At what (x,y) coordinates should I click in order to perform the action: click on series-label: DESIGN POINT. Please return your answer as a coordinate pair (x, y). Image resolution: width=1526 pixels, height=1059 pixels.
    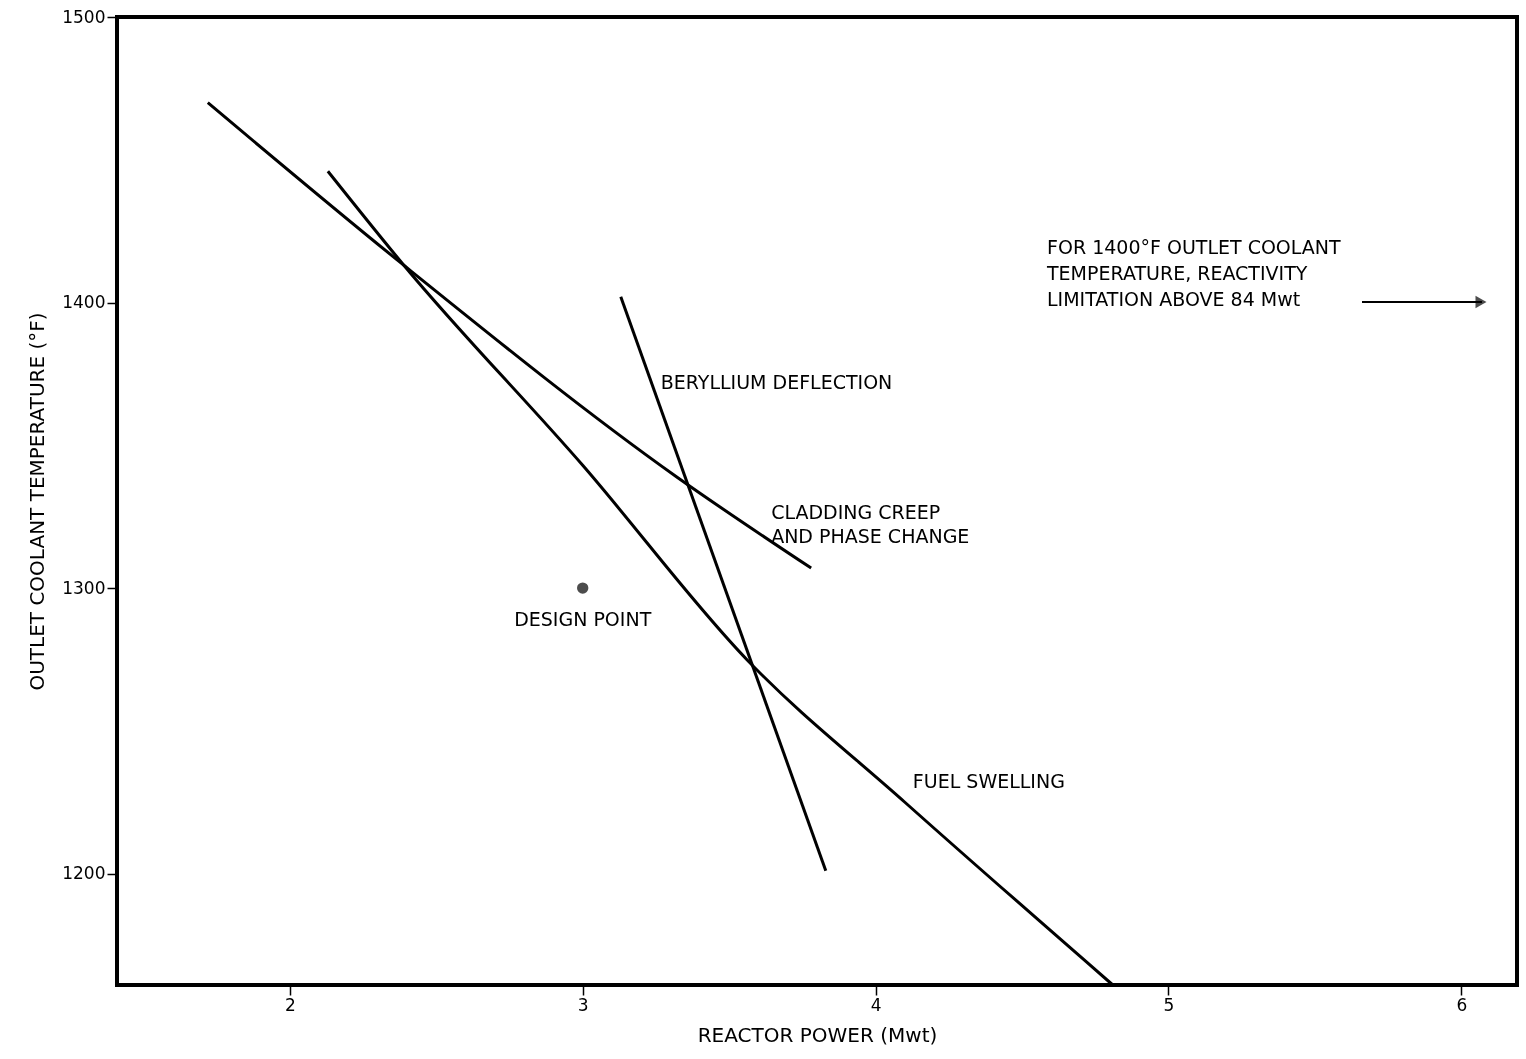
    Looking at the image, I should click on (583, 619).